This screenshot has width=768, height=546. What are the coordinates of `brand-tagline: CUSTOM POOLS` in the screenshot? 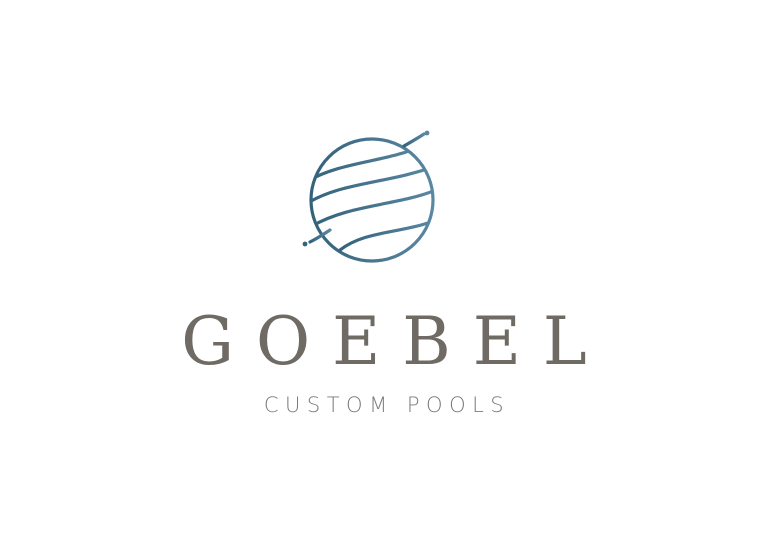 It's located at (387, 405).